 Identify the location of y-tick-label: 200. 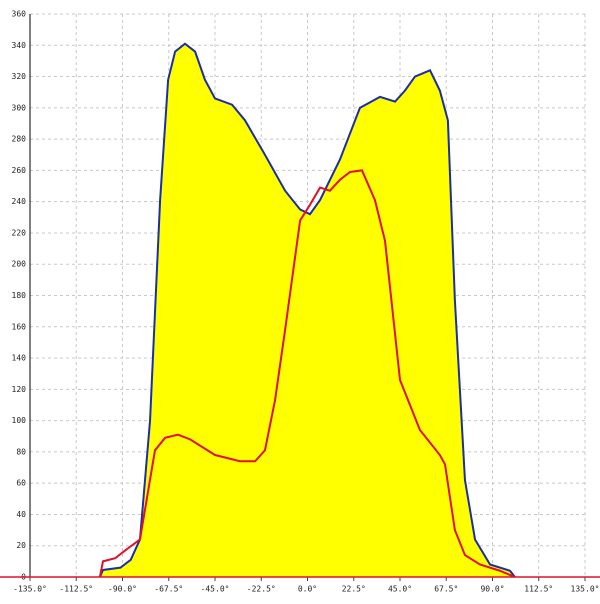
(19, 264).